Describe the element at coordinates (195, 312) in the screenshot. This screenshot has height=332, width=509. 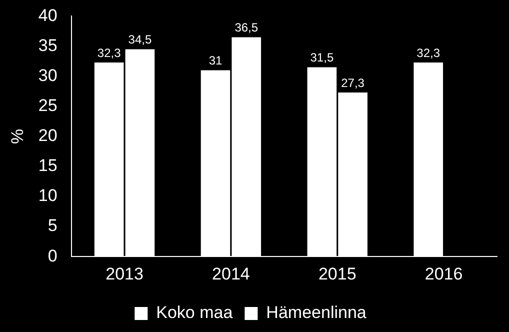
I see `legend-label: Koko maa` at that location.